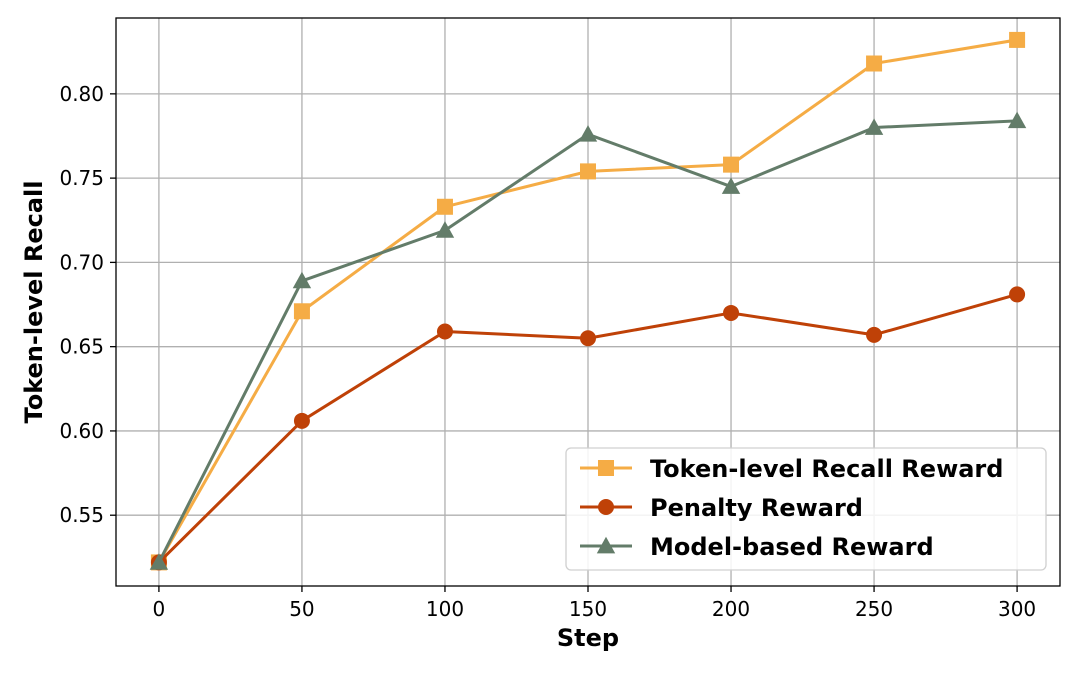 This screenshot has height=675, width=1080. I want to click on legend-label: Penalty Reward, so click(756, 508).